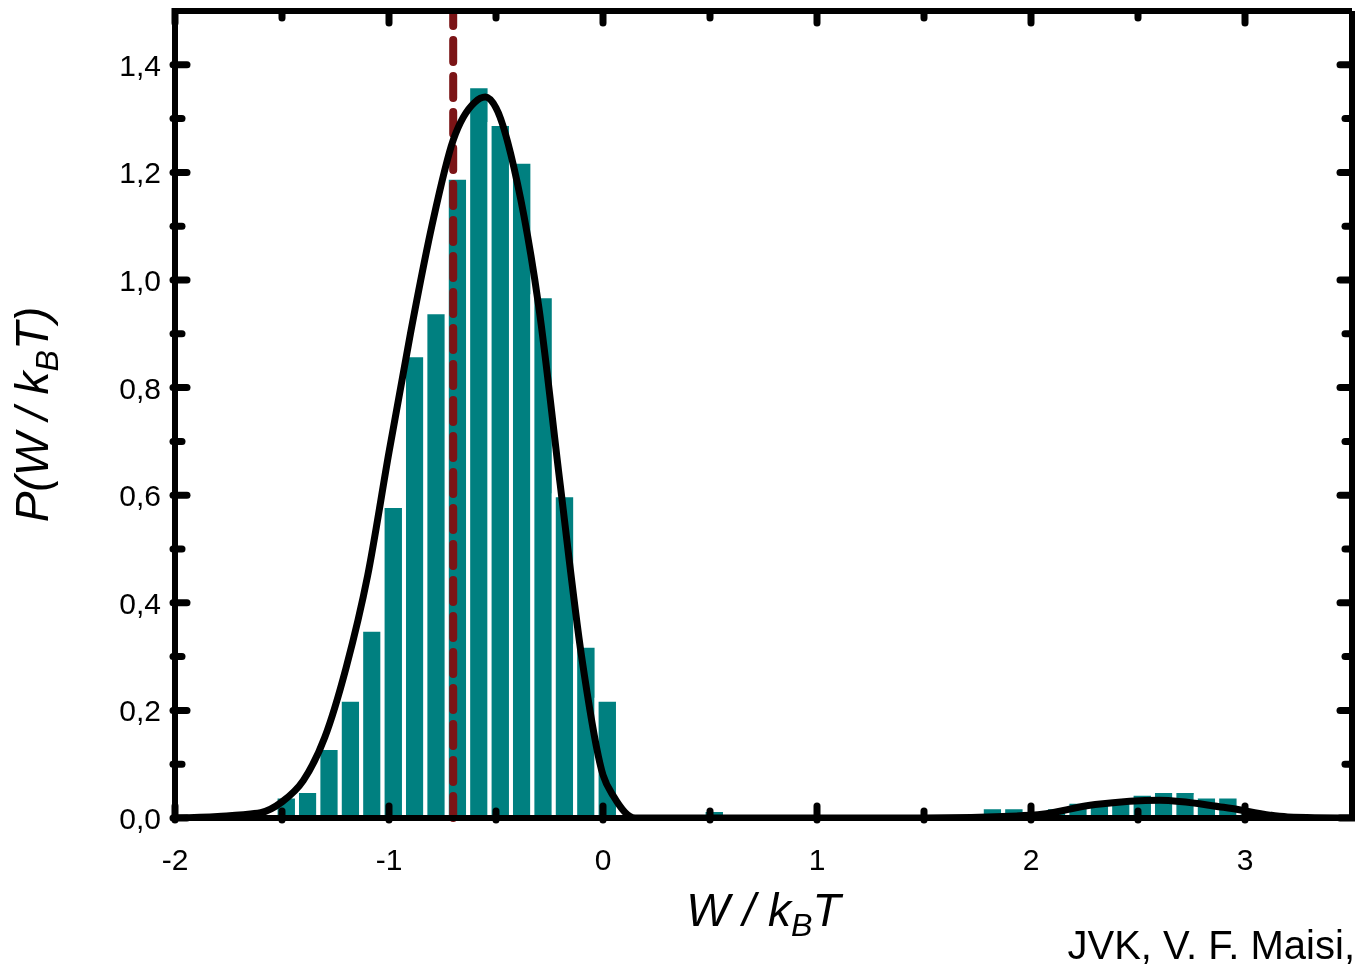 This screenshot has height=976, width=1363. Describe the element at coordinates (817, 859) in the screenshot. I see `x-tick-label: 1` at that location.